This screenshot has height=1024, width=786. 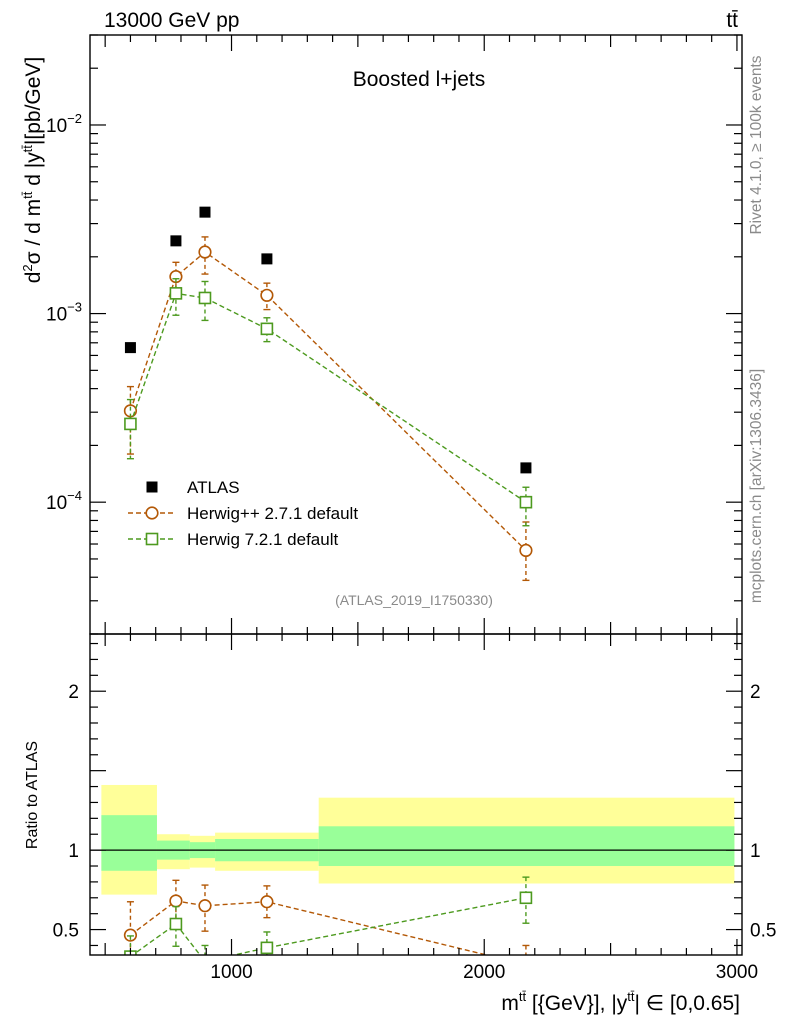 What do you see at coordinates (755, 692) in the screenshot?
I see `ratio-y-tick-label-right: 2` at bounding box center [755, 692].